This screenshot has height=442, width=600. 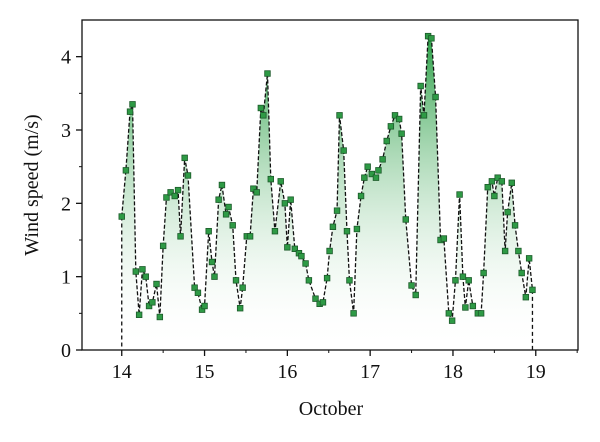 I want to click on y-tick-label: 0, so click(x=66, y=351).